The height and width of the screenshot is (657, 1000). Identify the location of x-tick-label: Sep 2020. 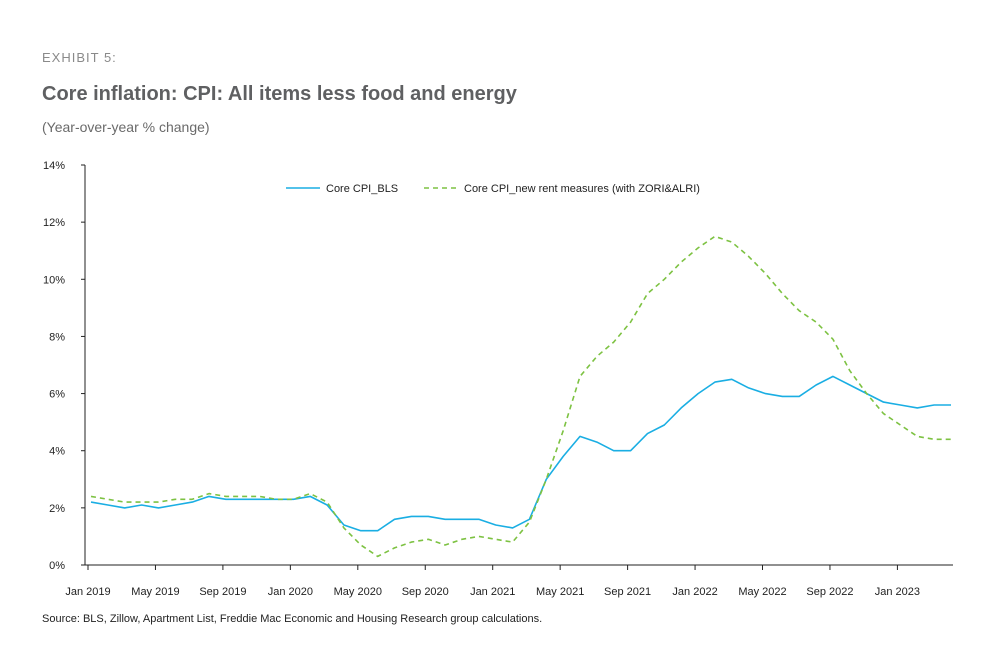
(425, 592).